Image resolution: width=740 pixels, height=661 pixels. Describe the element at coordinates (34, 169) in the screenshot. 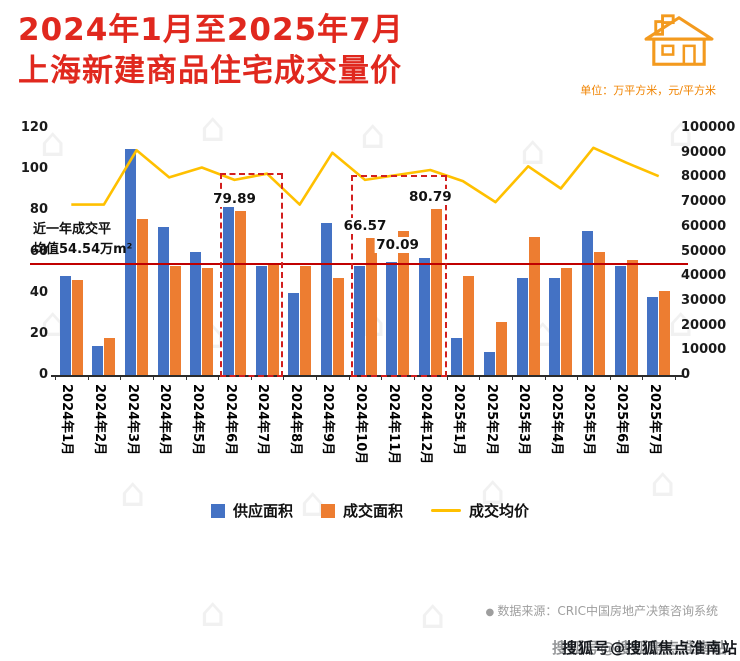

I see `y-axis-left-label: 100` at that location.